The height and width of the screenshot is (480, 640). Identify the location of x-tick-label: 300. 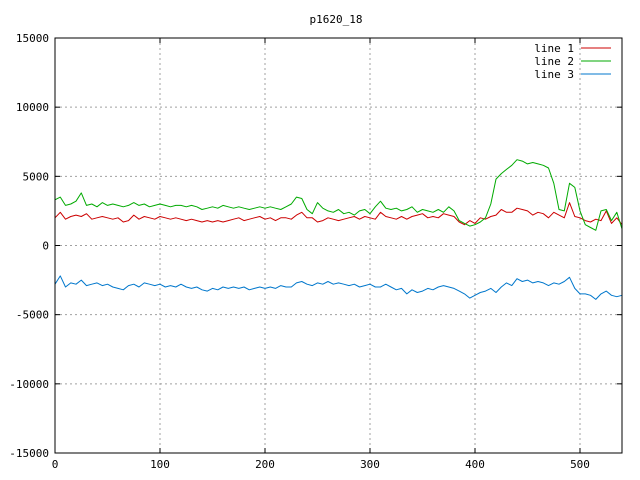
(370, 464).